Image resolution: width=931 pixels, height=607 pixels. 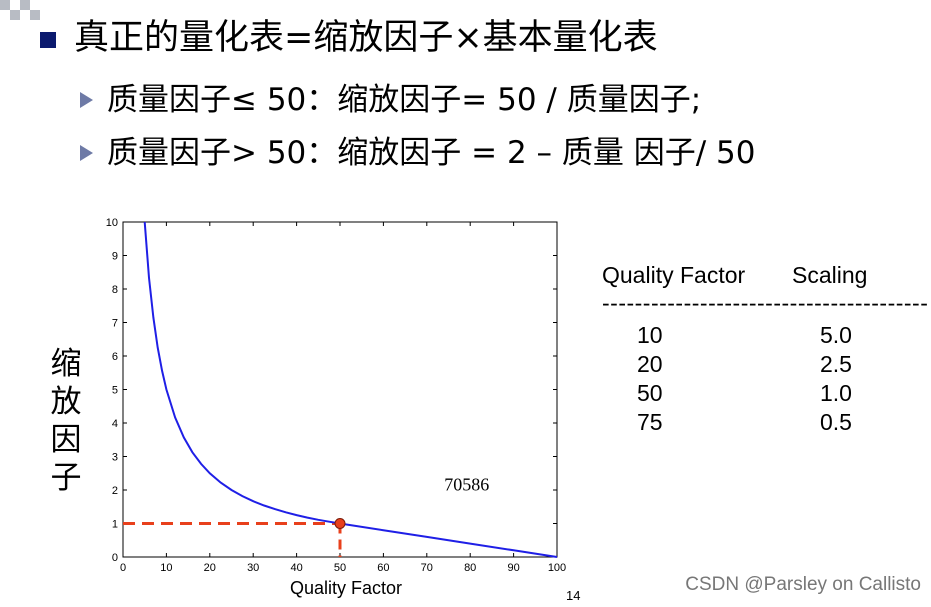 What do you see at coordinates (573, 595) in the screenshot?
I see `page-number: 14` at bounding box center [573, 595].